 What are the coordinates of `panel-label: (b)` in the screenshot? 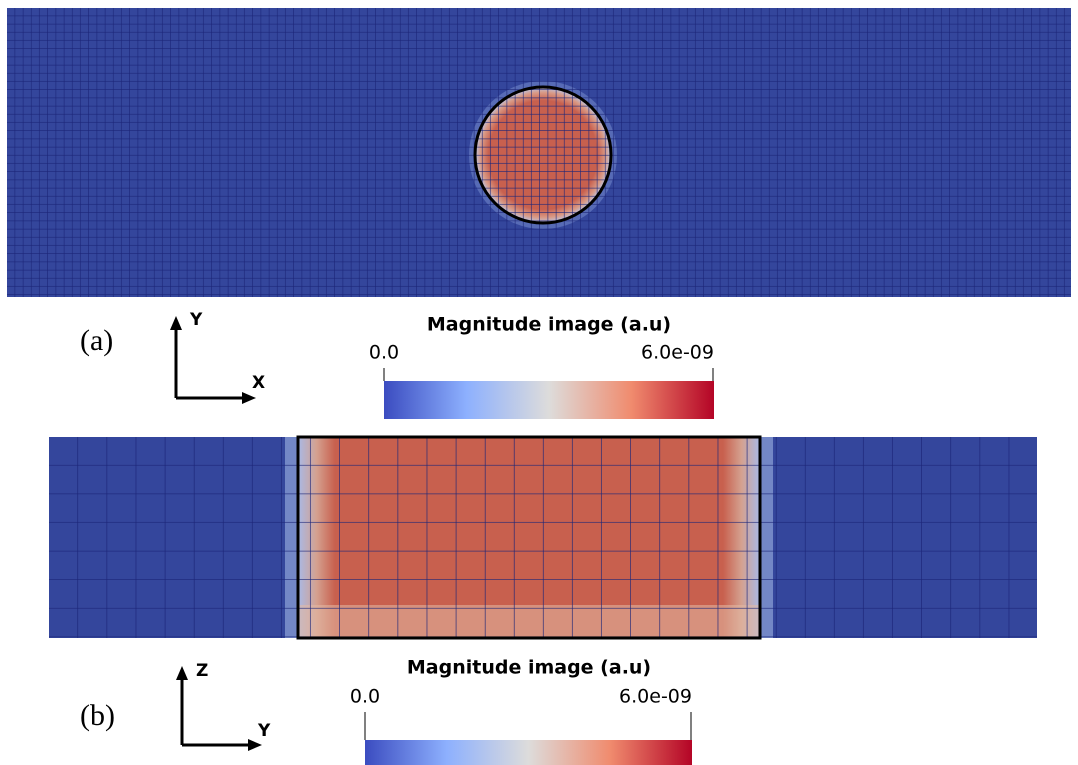 It's located at (97, 715).